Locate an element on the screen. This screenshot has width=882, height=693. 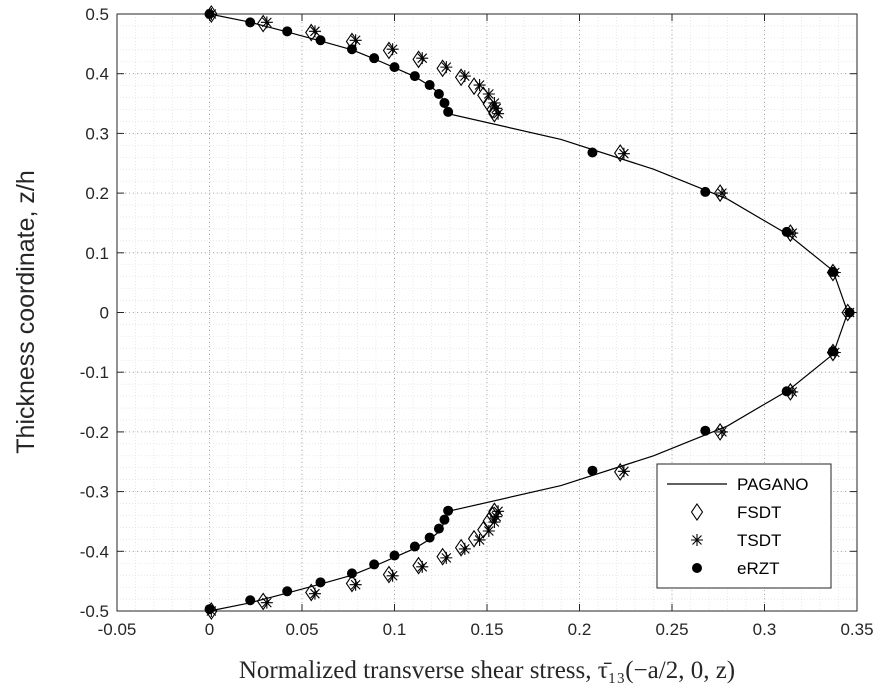
legend-label-pagano: PAGANO is located at coordinates (772, 484).